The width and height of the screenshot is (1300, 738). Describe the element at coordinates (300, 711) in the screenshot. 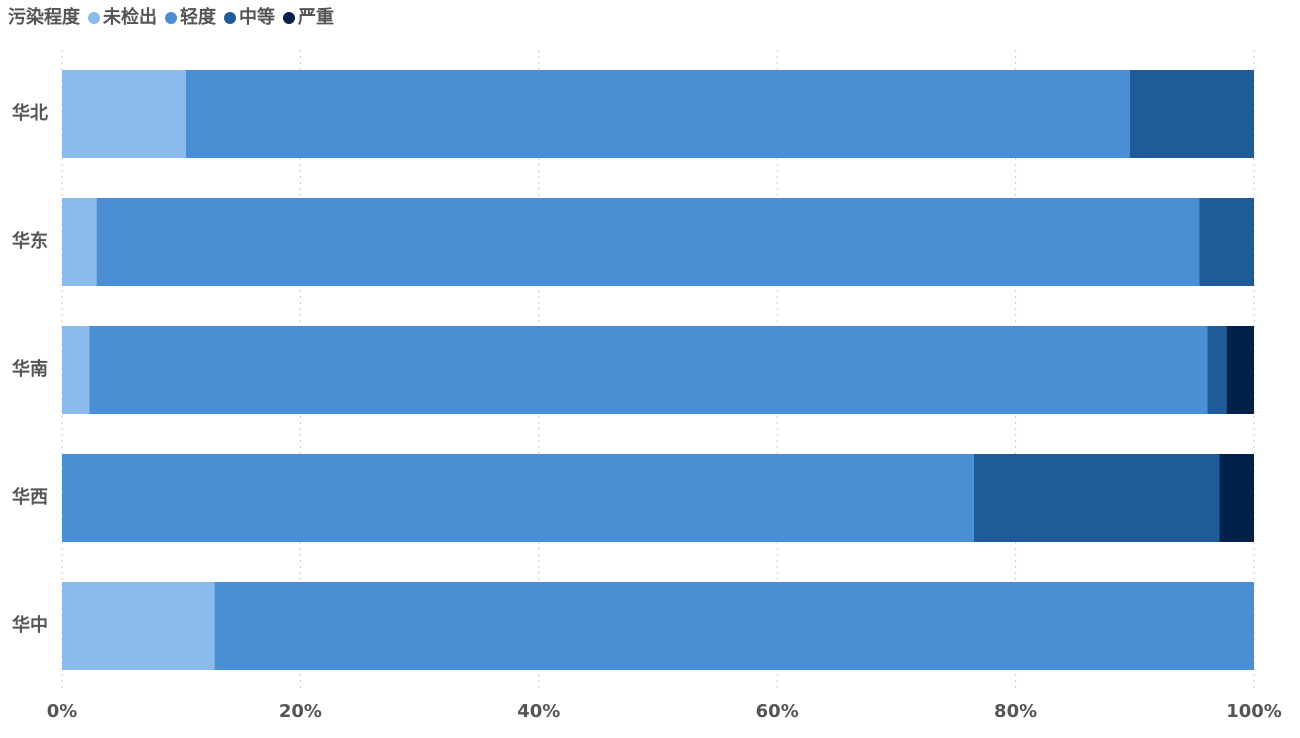

I see `x-tick-label: 20%` at that location.